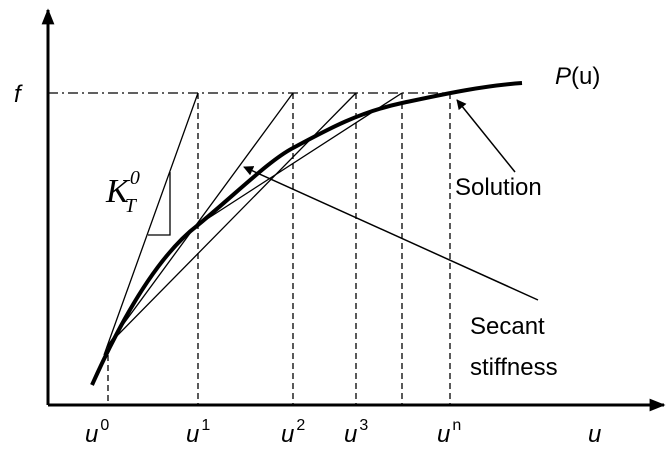 This screenshot has width=671, height=454. Describe the element at coordinates (486, 136) in the screenshot. I see `solution-arrow` at that location.